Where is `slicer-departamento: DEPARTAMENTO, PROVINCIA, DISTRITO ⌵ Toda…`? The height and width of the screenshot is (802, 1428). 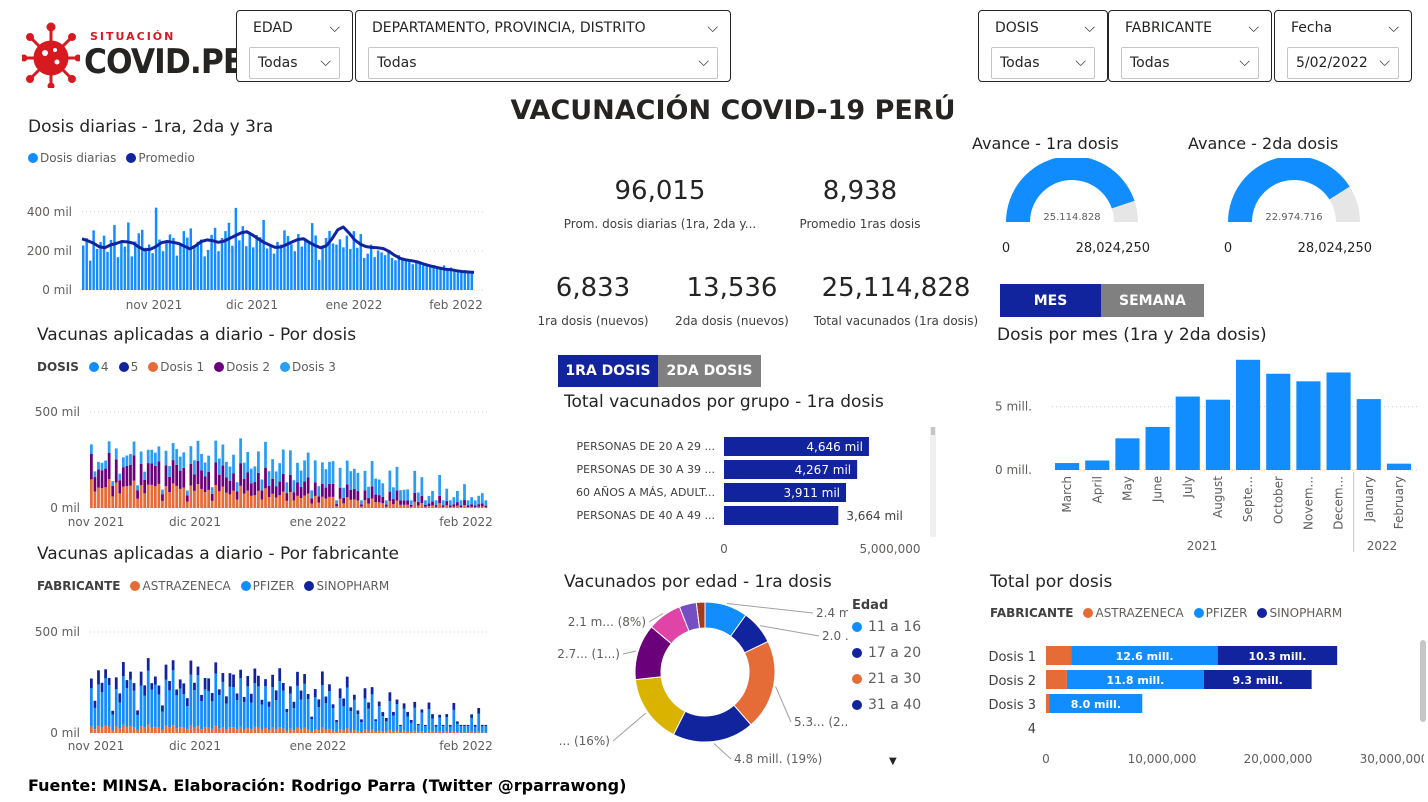
slicer-departamento: DEPARTAMENTO, PROVINCIA, DISTRITO ⌵ Toda… is located at coordinates (543, 46).